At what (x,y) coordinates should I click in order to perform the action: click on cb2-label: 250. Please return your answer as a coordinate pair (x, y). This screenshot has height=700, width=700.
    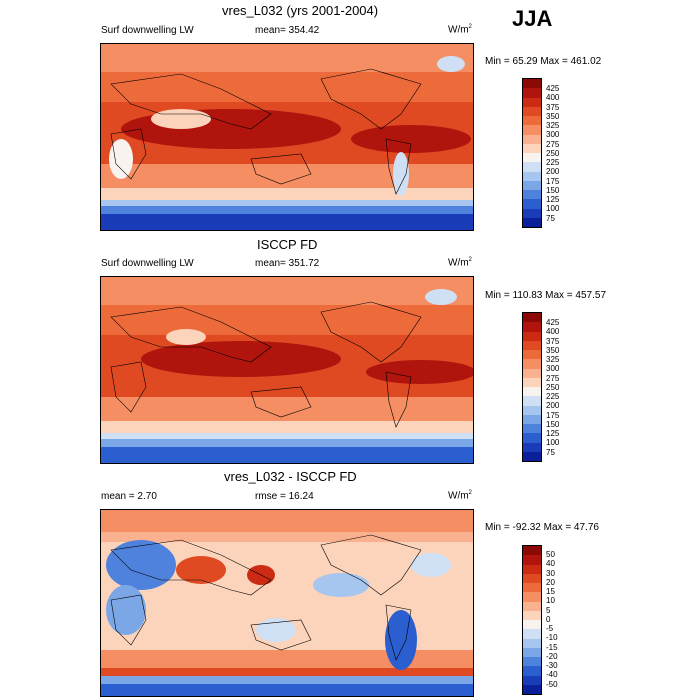
    Looking at the image, I should click on (553, 387).